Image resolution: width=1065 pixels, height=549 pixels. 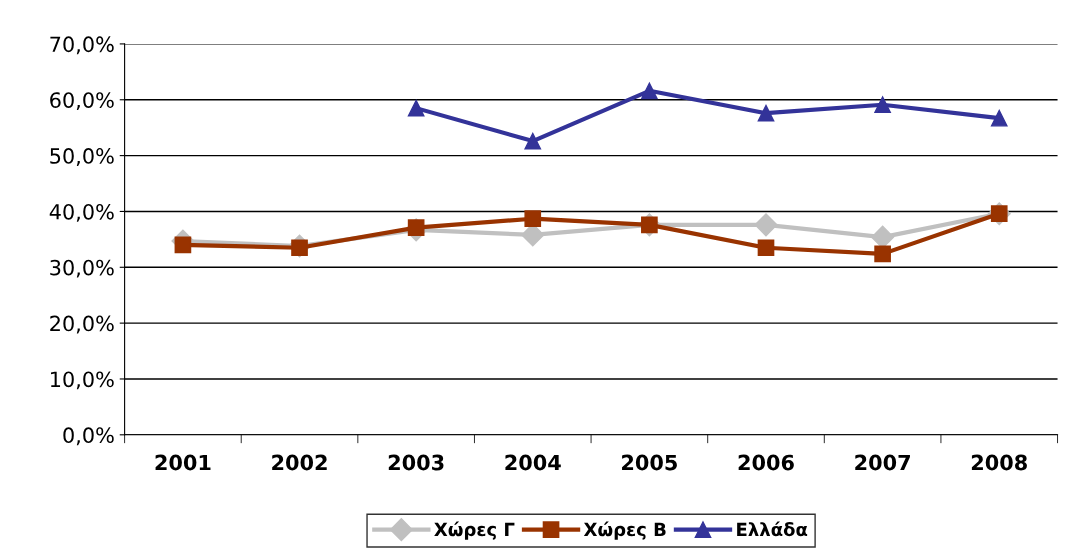 I want to click on x-tick-label: 2001, so click(x=183, y=462).